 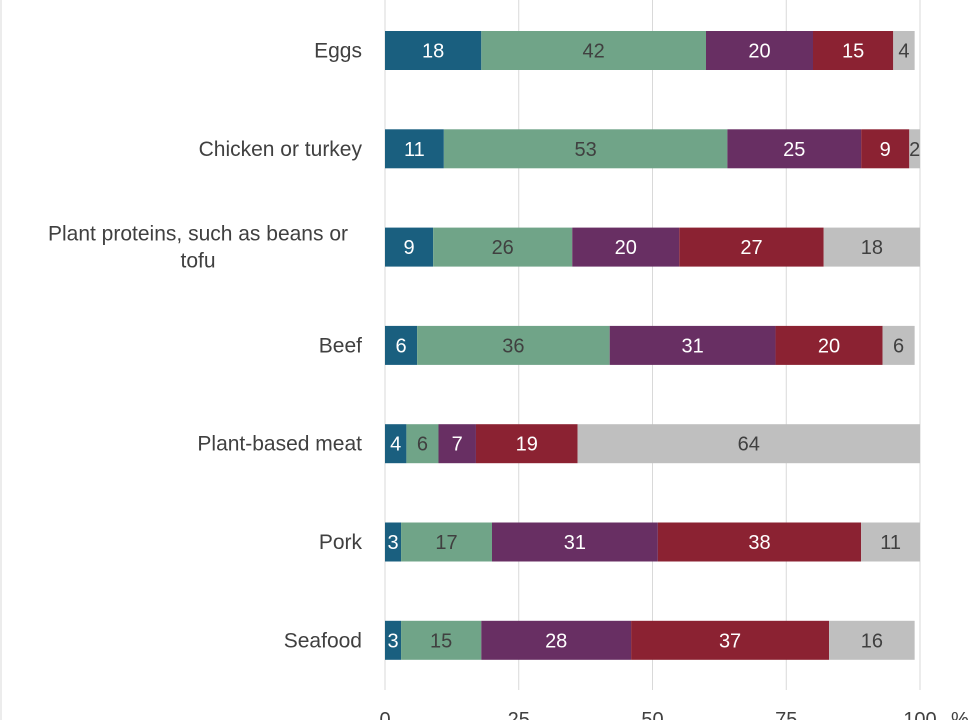 What do you see at coordinates (674, 714) in the screenshot?
I see `x-axis-ticks: 0 25 50 75 100%` at bounding box center [674, 714].